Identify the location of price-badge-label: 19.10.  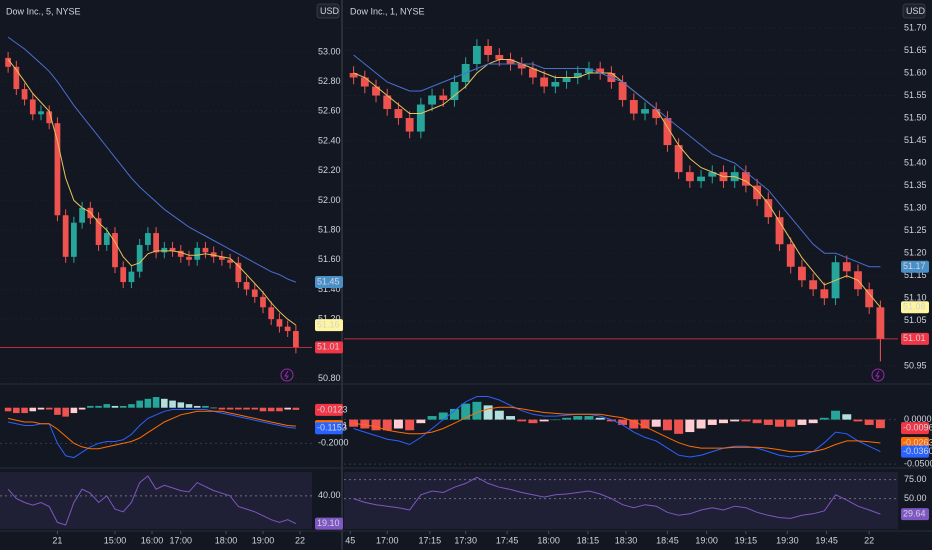
(328, 523).